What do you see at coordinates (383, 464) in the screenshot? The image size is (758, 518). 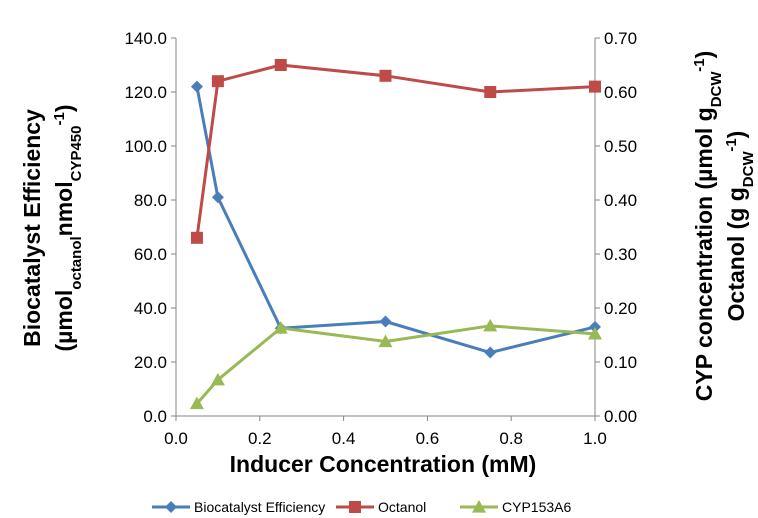 I see `x-axis-title: Inducer Concentration (mM)` at bounding box center [383, 464].